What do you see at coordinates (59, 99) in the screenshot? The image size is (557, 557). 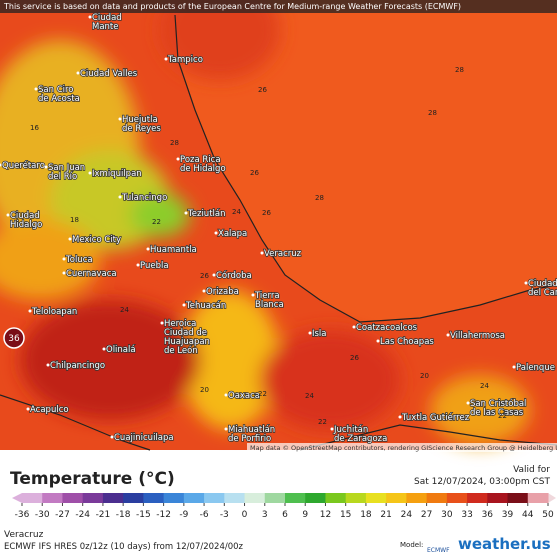 I see `city-label: de Acosta` at bounding box center [59, 99].